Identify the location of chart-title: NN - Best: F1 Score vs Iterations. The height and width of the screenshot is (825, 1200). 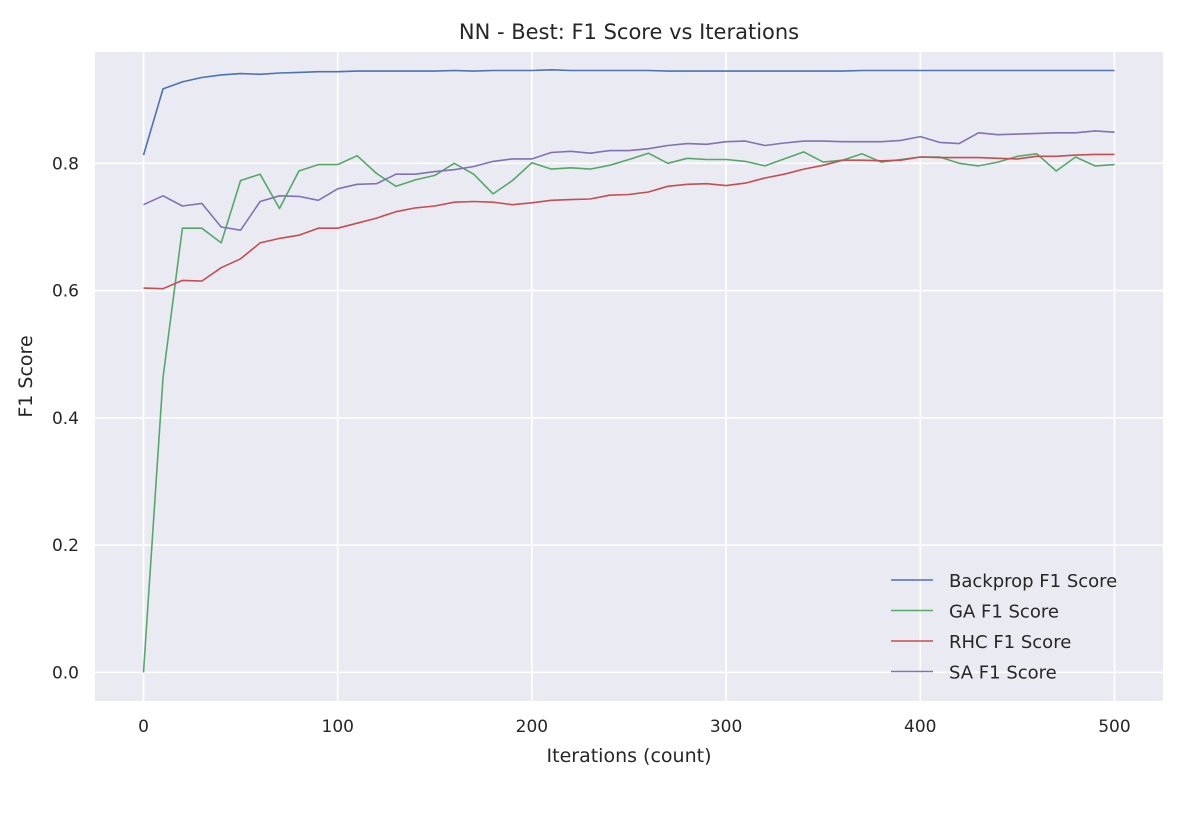
(629, 32).